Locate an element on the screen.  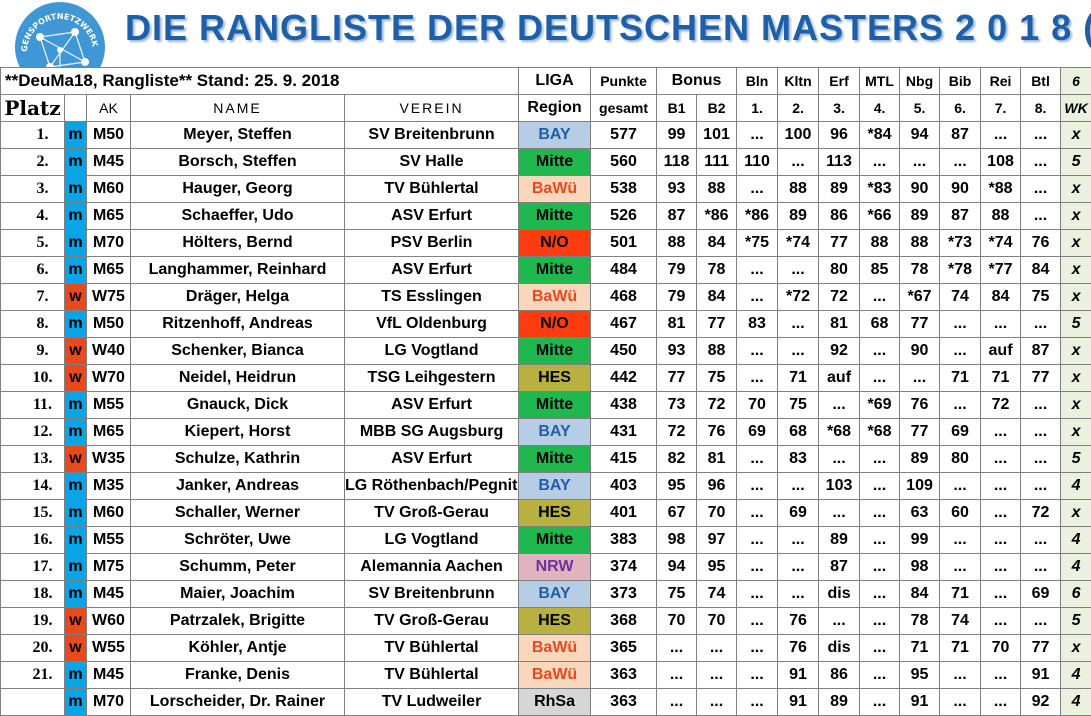
punkte-cell: 431 is located at coordinates (624, 432).